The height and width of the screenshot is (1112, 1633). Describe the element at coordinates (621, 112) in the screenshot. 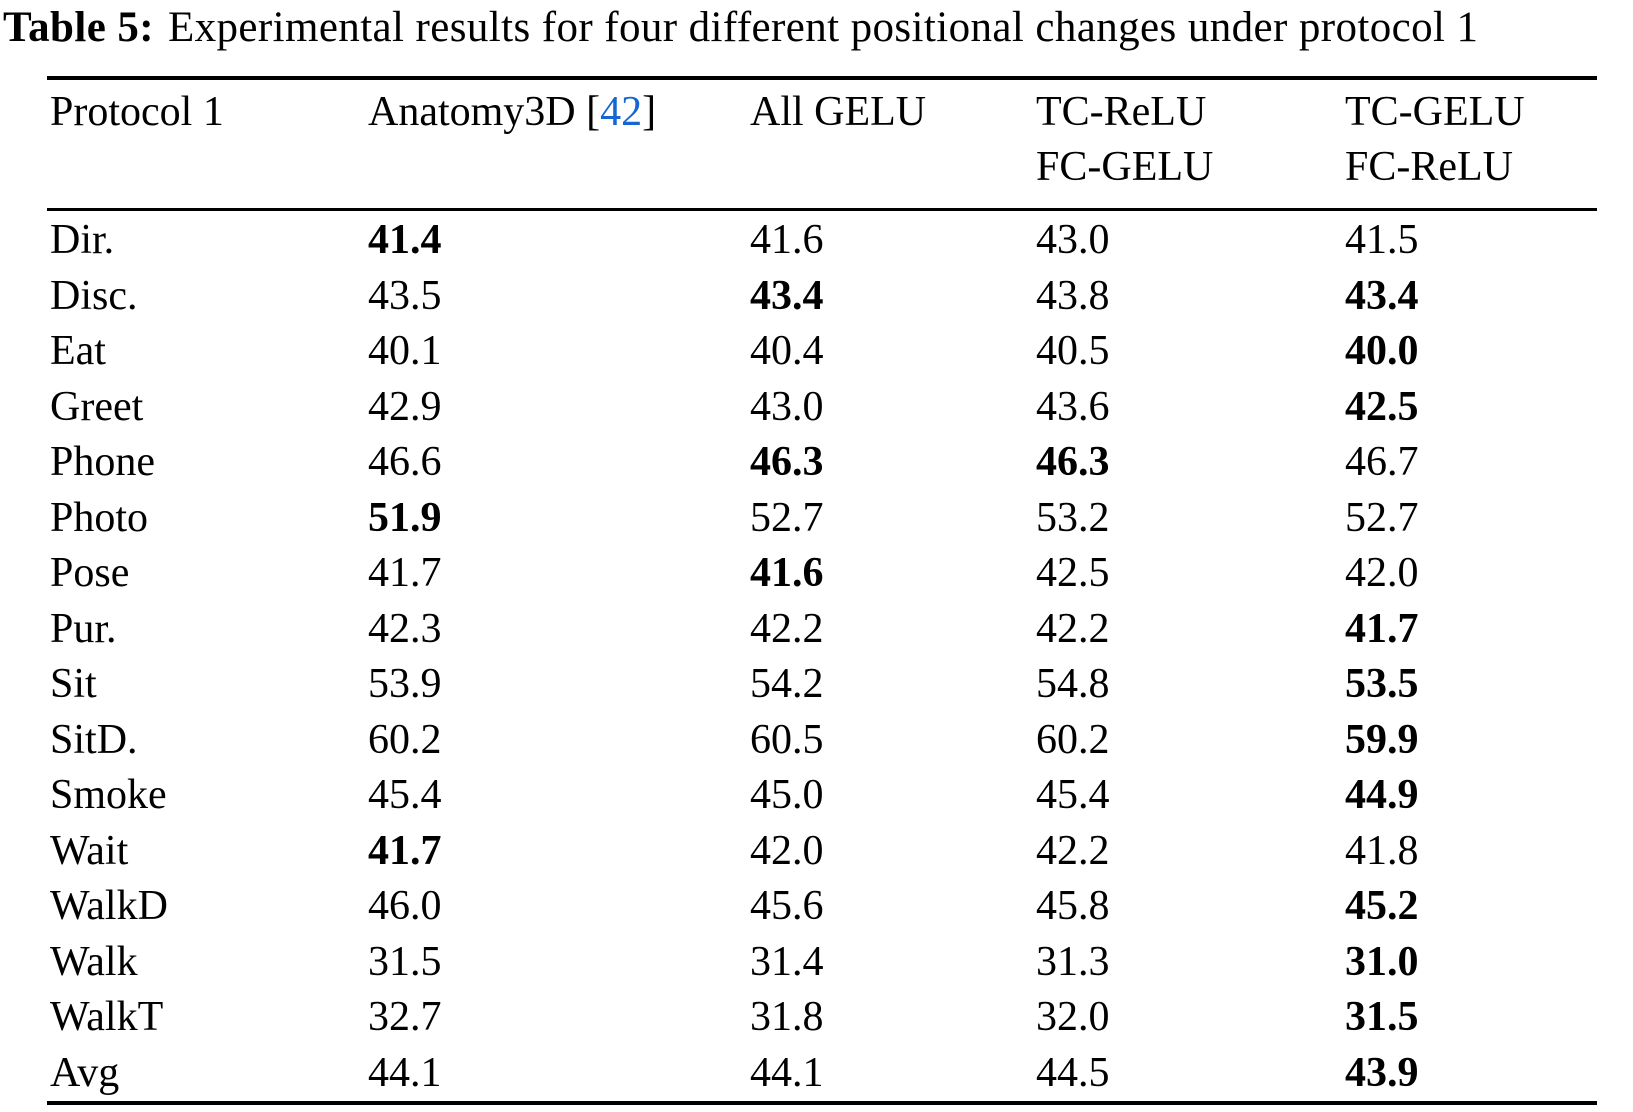

I see `citation-link: 42` at that location.